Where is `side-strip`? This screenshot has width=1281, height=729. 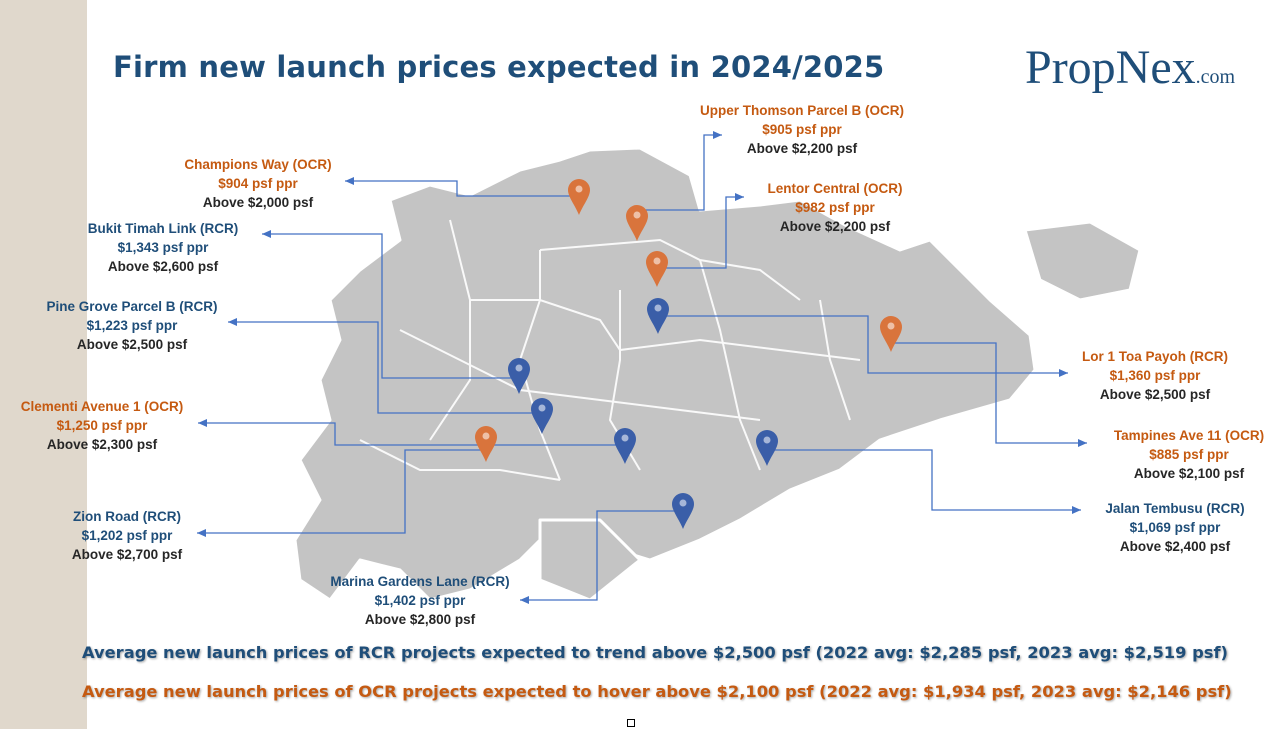 side-strip is located at coordinates (43, 364).